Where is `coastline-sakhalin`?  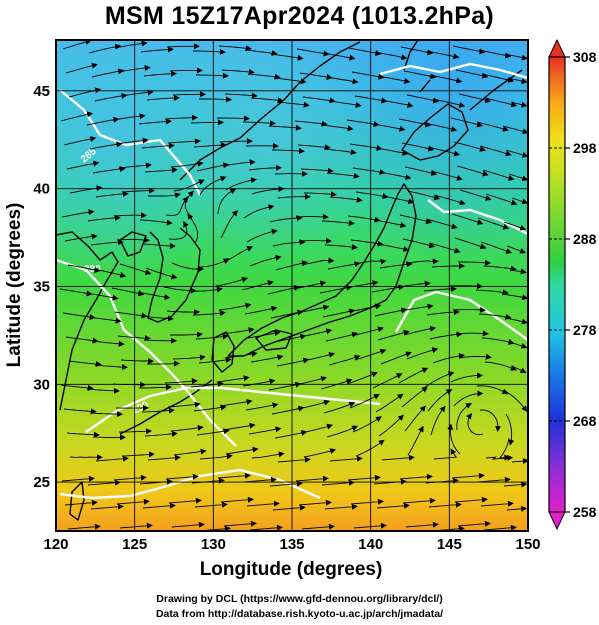
coastline-sakhalin is located at coordinates (417, 66).